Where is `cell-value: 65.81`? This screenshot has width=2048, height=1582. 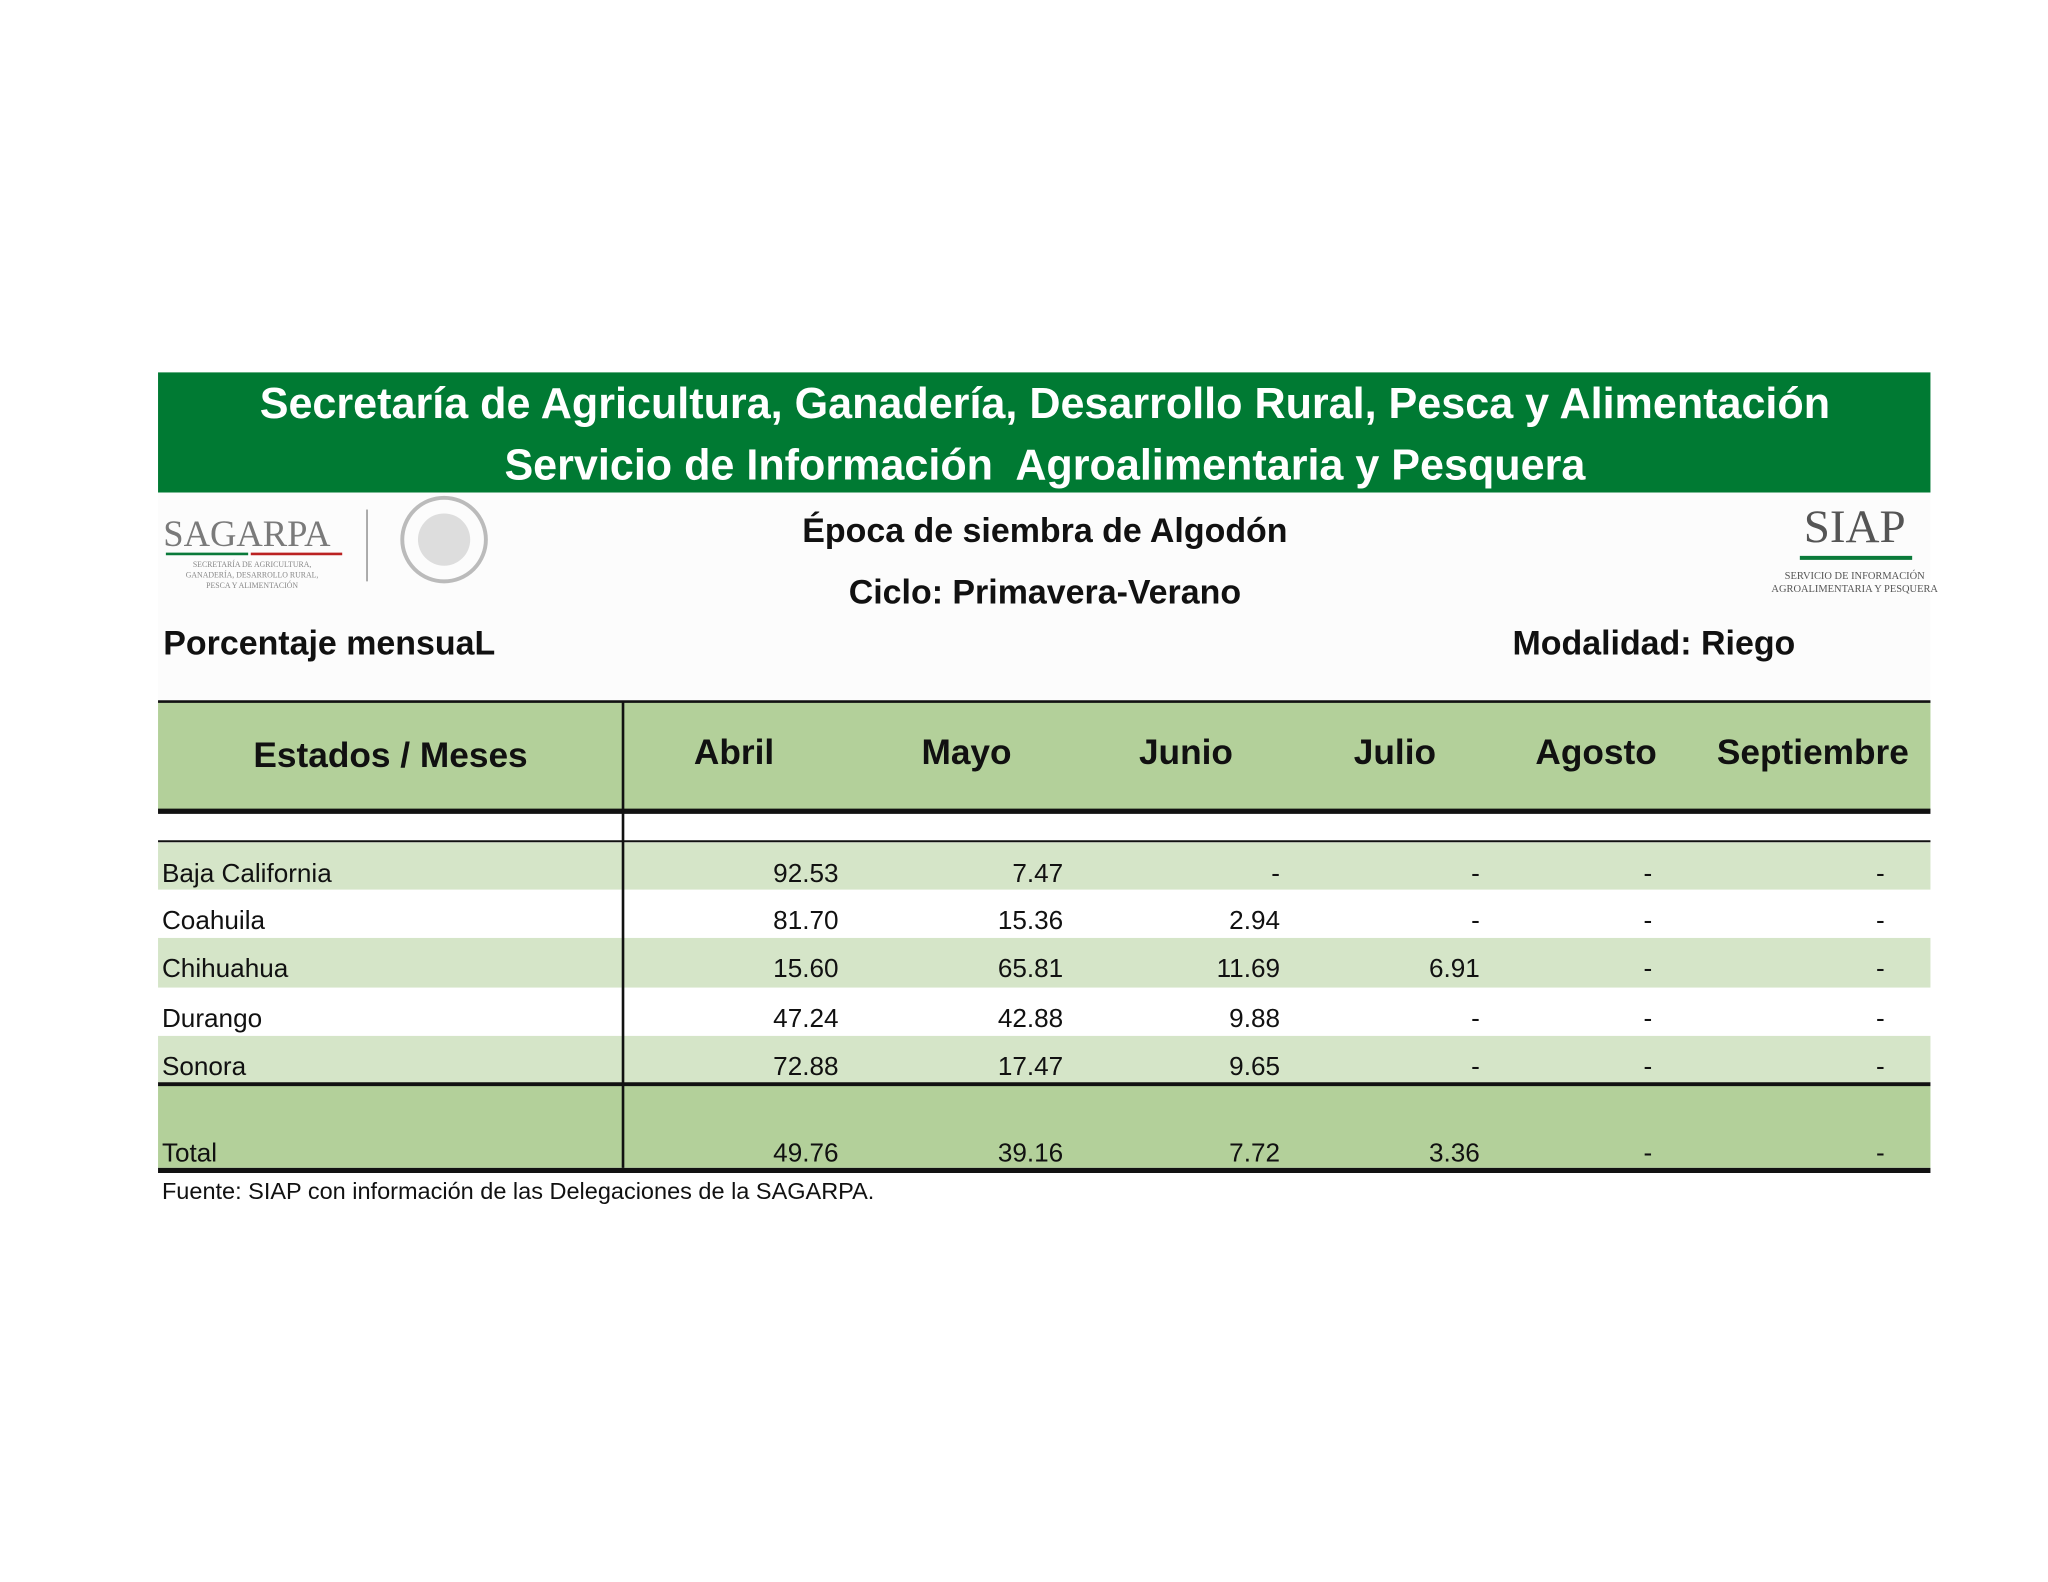 cell-value: 65.81 is located at coordinates (1030, 968).